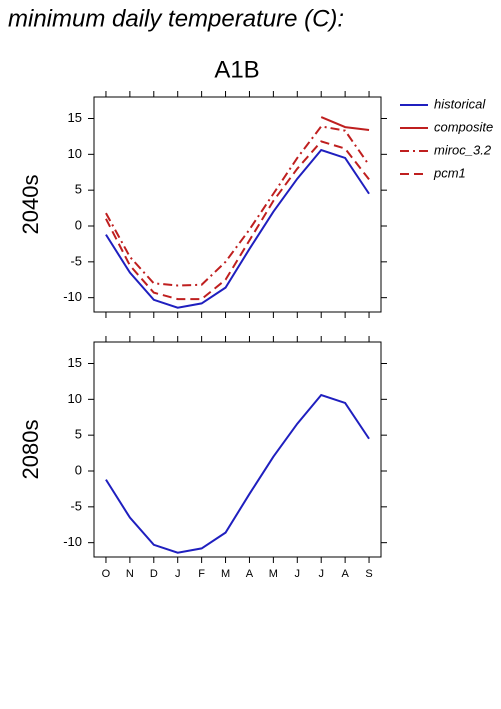 Image resolution: width=501 pixels, height=709 pixels. I want to click on chart-subtitle: A1B, so click(236, 69).